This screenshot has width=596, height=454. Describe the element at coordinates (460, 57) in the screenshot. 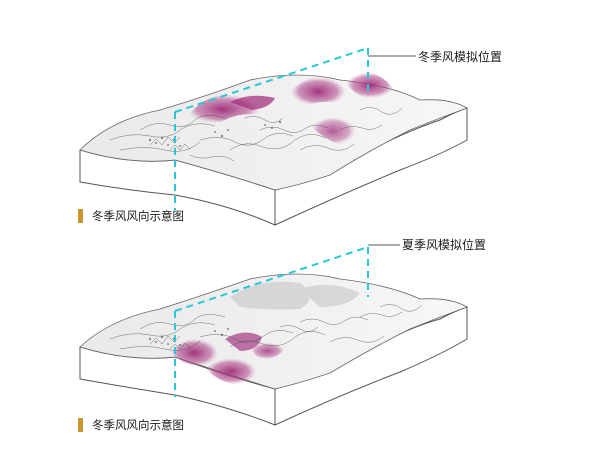

I see `callout-label: 冬季风模拟位置` at that location.